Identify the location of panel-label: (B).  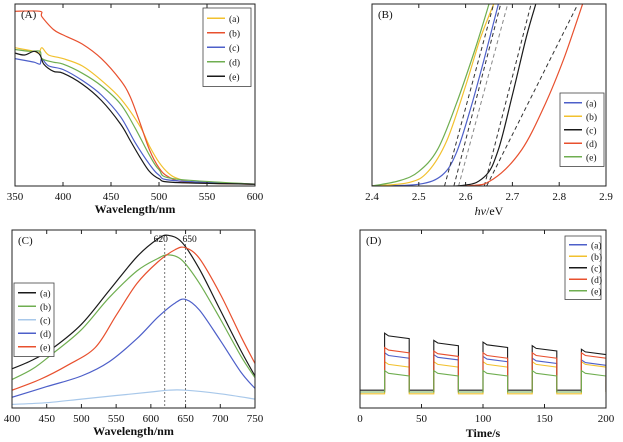
(385, 15).